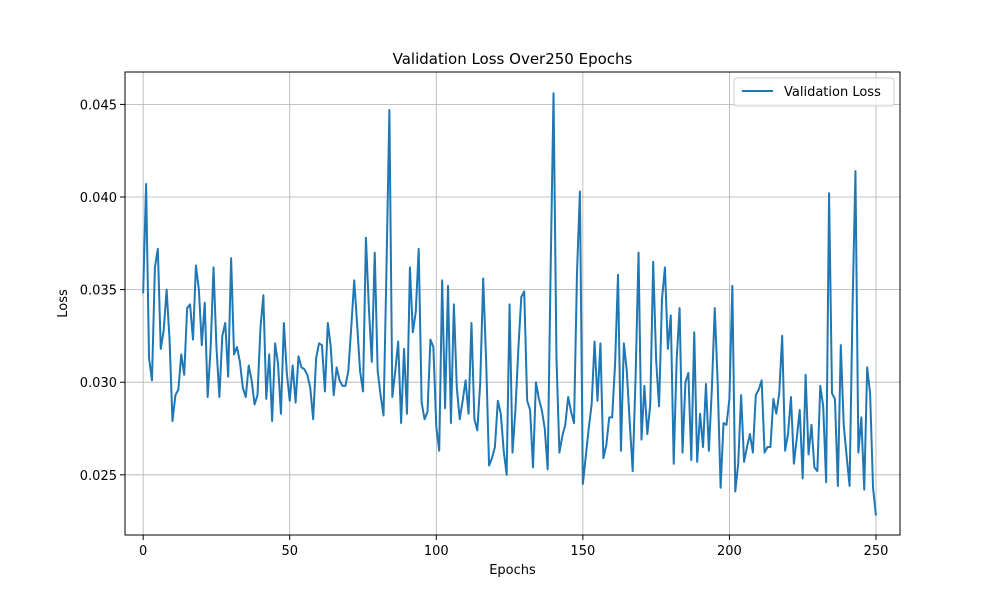 The height and width of the screenshot is (600, 1000). Describe the element at coordinates (98, 383) in the screenshot. I see `y-tick-label: 0.030` at that location.